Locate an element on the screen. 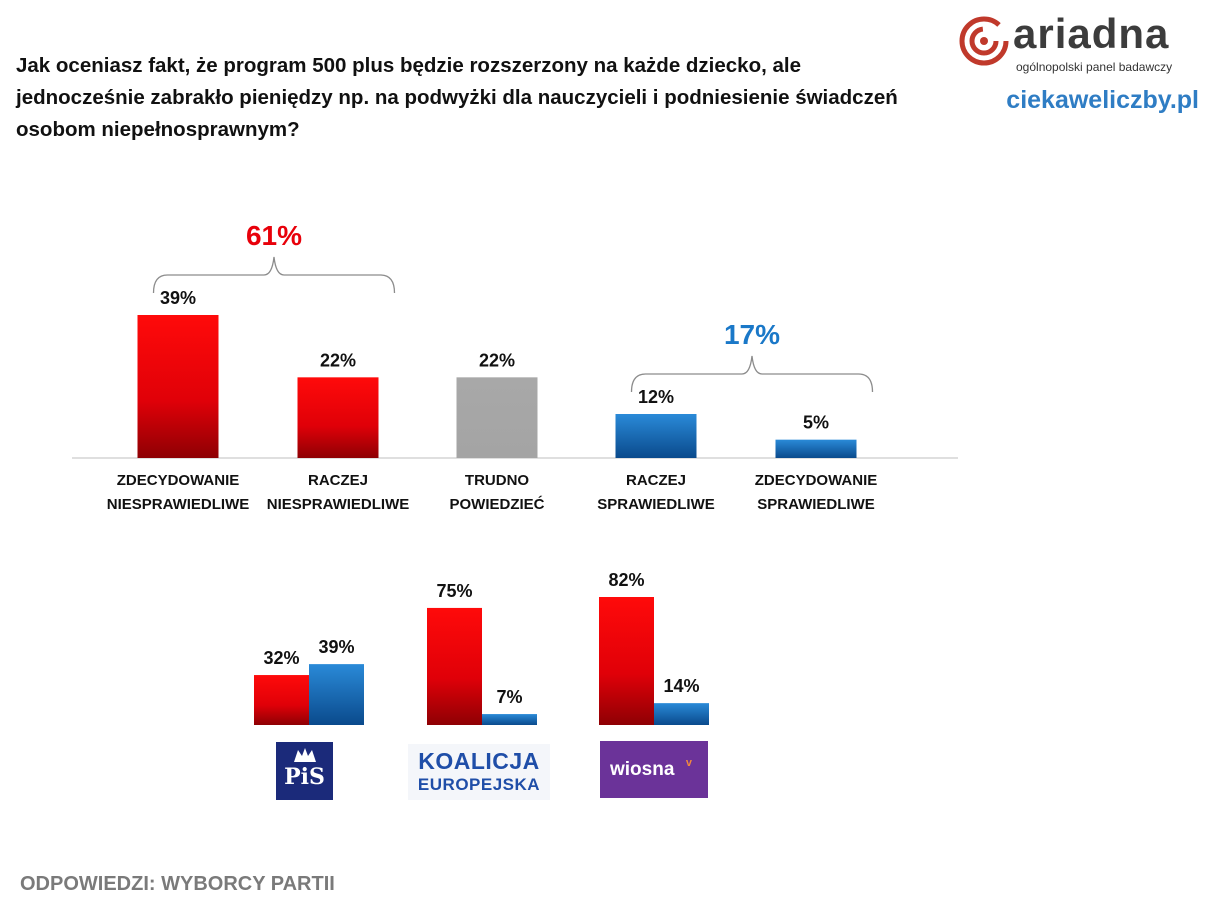 The image size is (1217, 912). wiosna-logo: wiosna ᵛ is located at coordinates (654, 769).